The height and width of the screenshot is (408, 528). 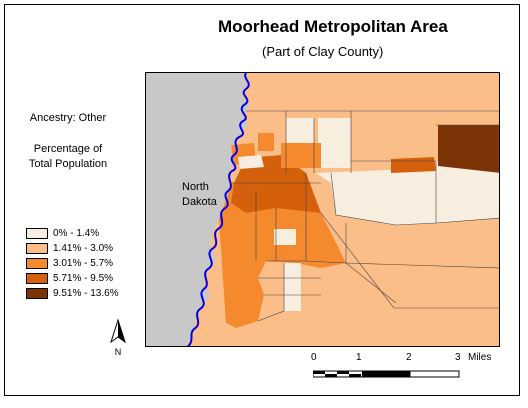 What do you see at coordinates (68, 118) in the screenshot?
I see `ancestry-label: Ancestry: Other` at bounding box center [68, 118].